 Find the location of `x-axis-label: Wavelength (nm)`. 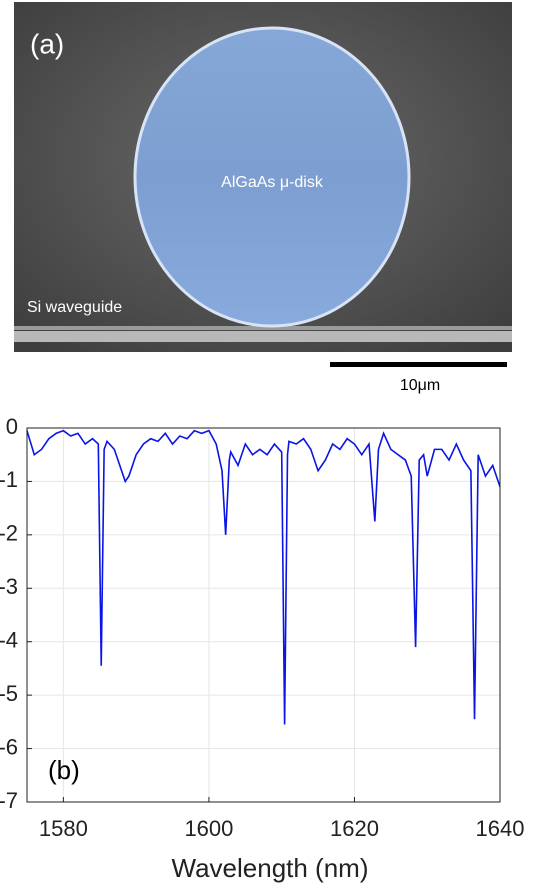

x-axis-label: Wavelength (nm) is located at coordinates (270, 868).